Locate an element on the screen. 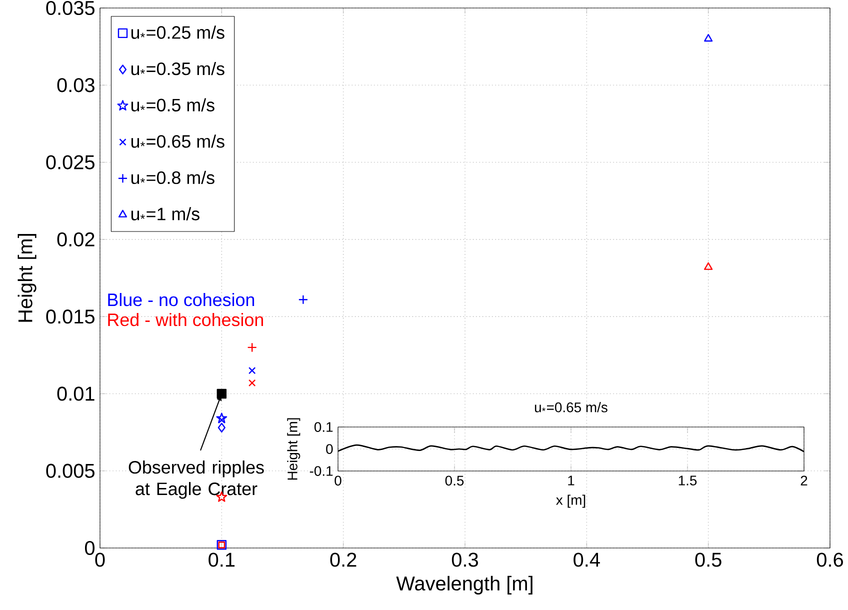 The width and height of the screenshot is (848, 610). y-tick-label: 0.015 is located at coordinates (70, 317).